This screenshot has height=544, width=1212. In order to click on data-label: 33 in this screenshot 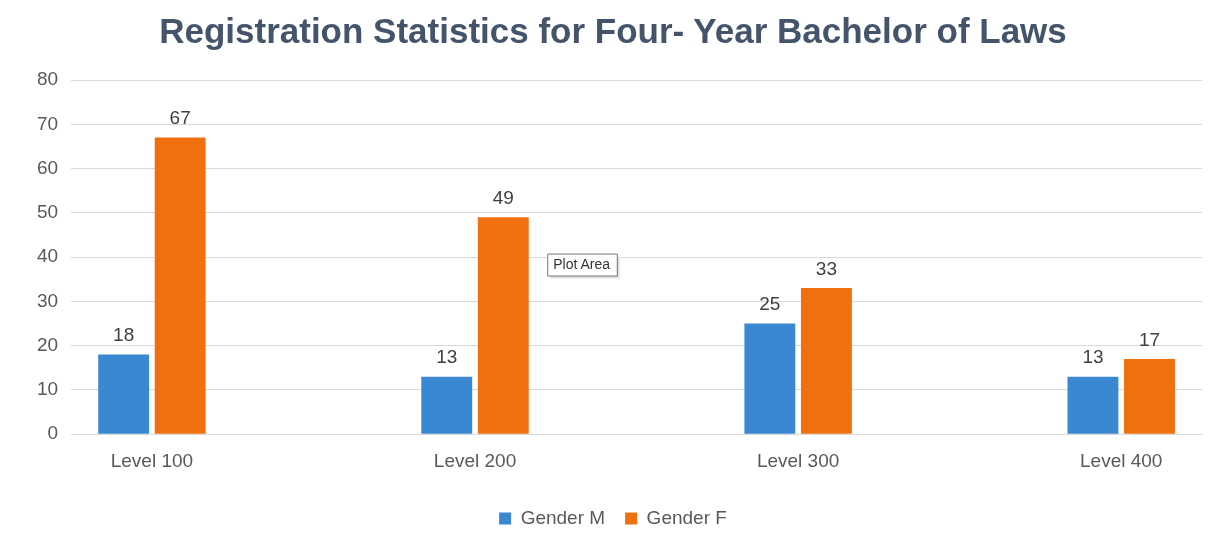, I will do `click(826, 268)`.